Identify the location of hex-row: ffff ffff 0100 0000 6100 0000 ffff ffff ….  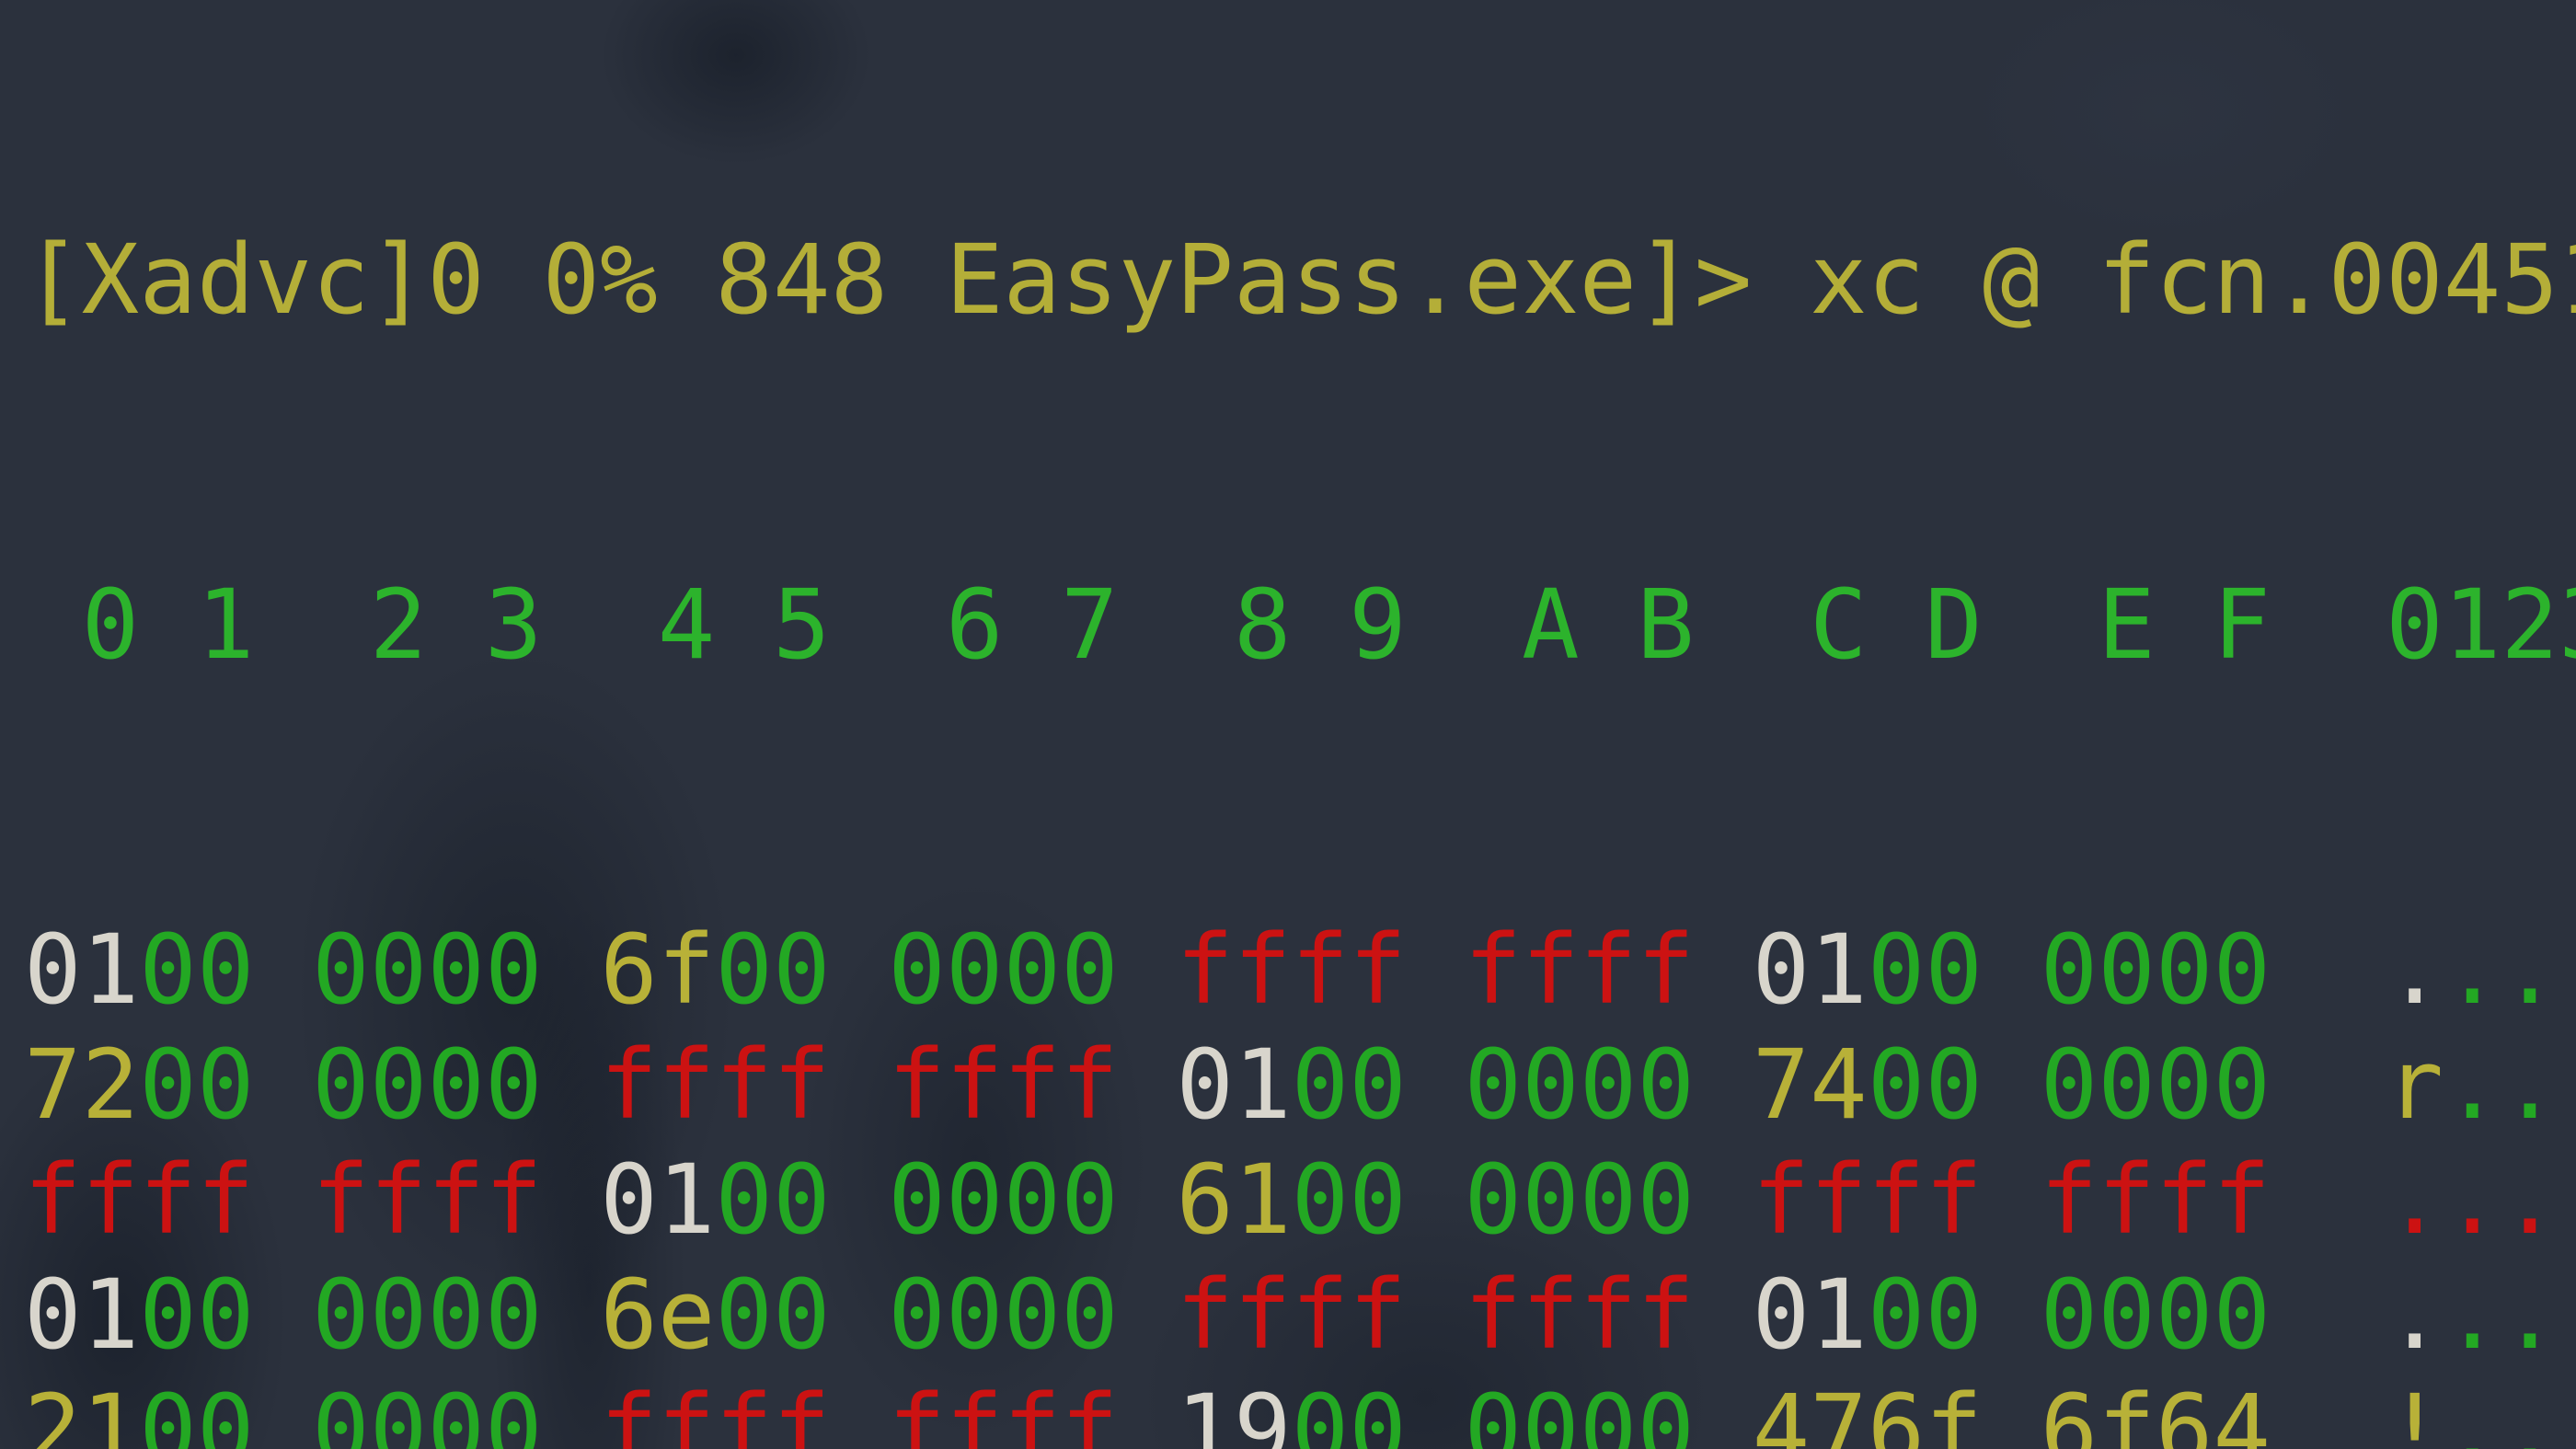
(1300, 1200).